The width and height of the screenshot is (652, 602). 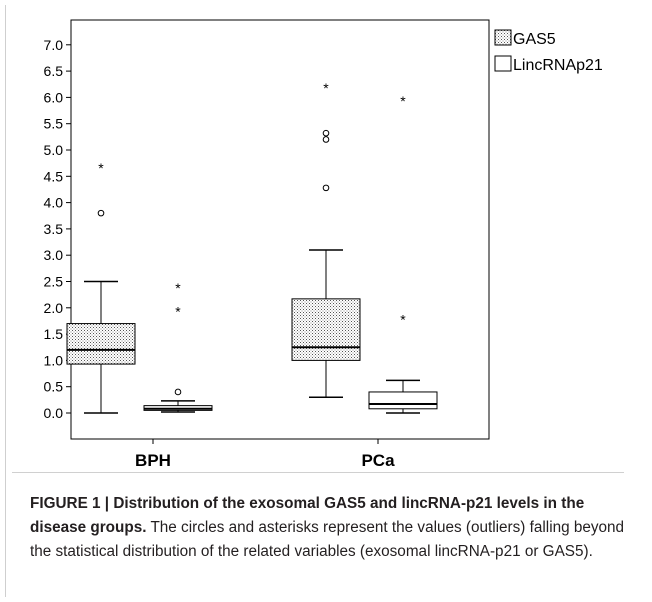 What do you see at coordinates (318, 472) in the screenshot?
I see `caption-divider` at bounding box center [318, 472].